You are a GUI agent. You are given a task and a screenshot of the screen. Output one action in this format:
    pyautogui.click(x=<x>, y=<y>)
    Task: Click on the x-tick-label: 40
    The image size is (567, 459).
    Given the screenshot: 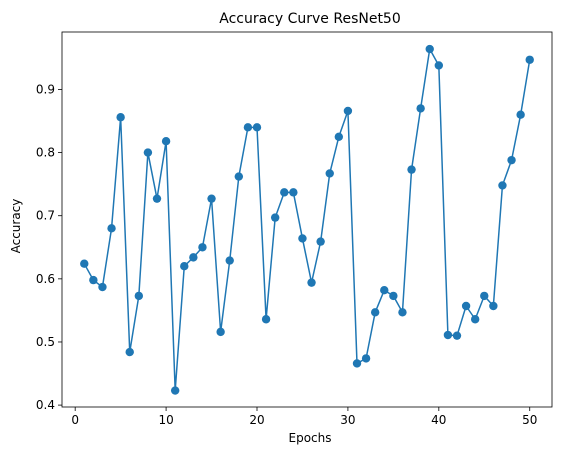 What is the action you would take?
    pyautogui.click(x=438, y=420)
    